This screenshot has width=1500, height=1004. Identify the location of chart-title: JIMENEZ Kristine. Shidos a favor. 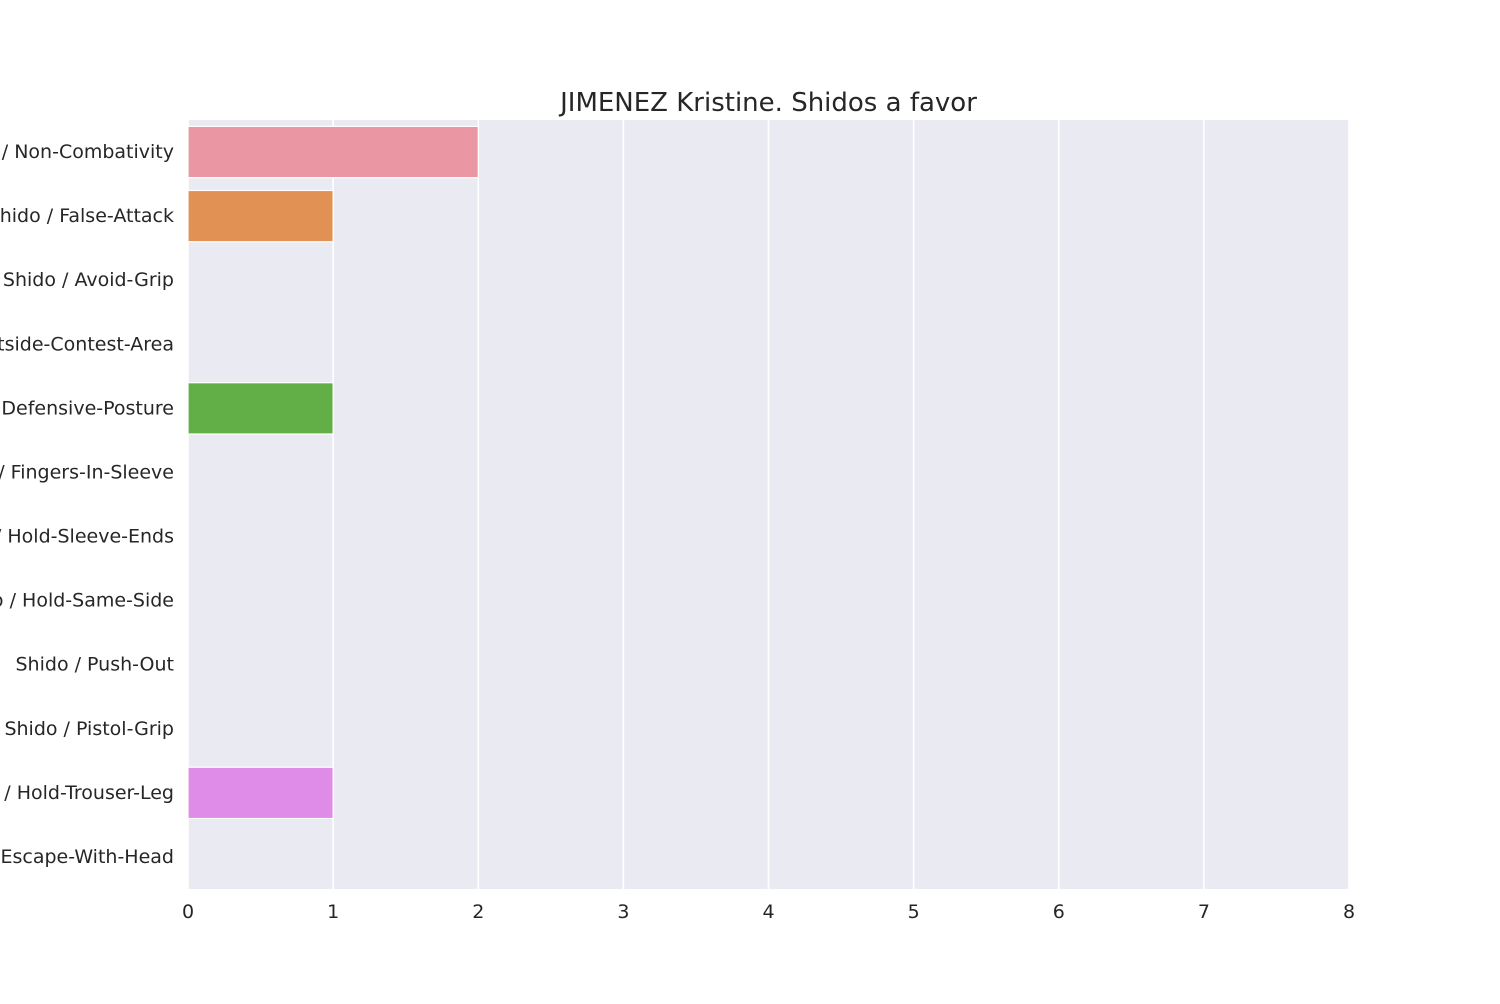
(767, 103).